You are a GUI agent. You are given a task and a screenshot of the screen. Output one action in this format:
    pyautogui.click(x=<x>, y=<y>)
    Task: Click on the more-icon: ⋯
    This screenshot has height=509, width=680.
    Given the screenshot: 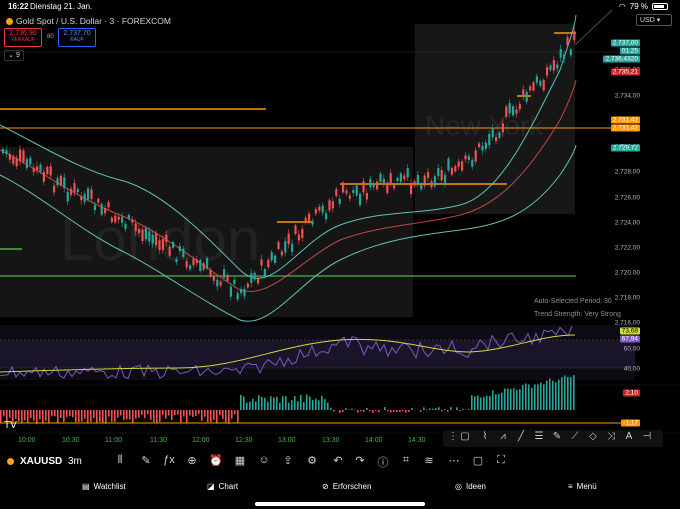 What is the action you would take?
    pyautogui.click(x=454, y=461)
    